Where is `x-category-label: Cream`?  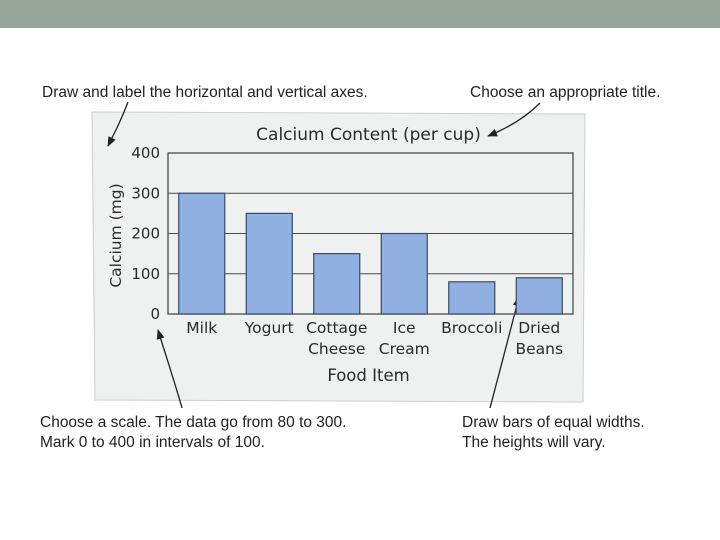 x-category-label: Cream is located at coordinates (404, 349).